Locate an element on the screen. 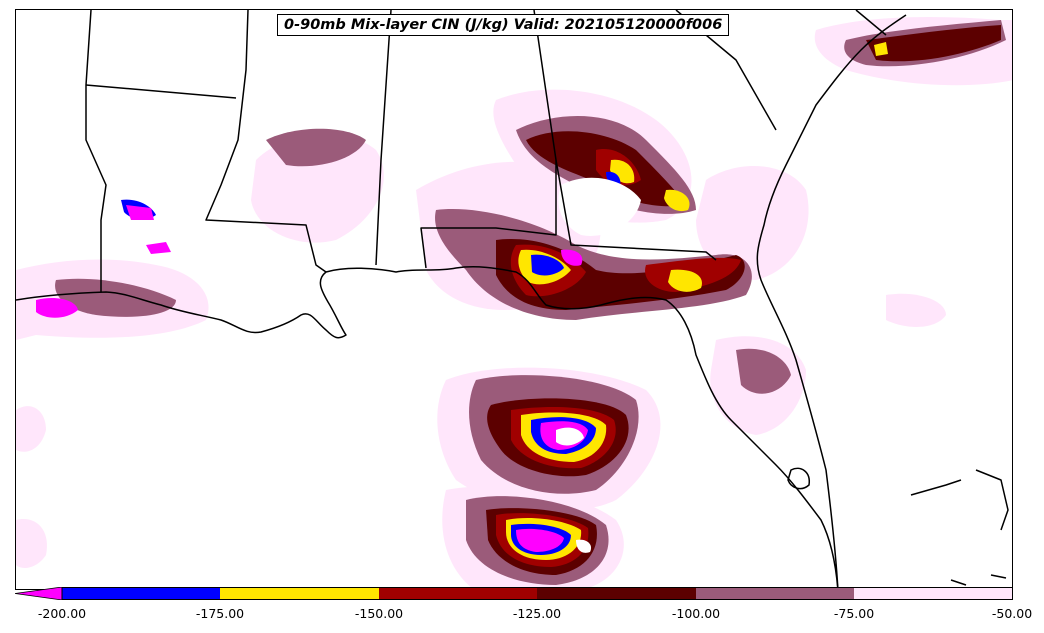 The width and height of the screenshot is (1044, 633). florida-east-coast is located at coordinates (831, 301).